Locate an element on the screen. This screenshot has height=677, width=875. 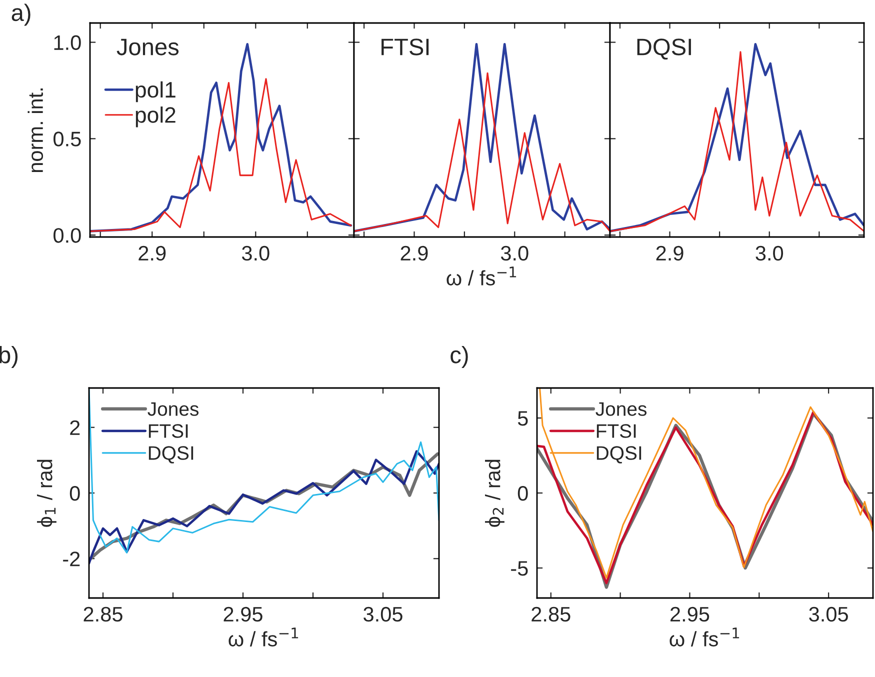
y-tick-label: 5 is located at coordinates (523, 418).